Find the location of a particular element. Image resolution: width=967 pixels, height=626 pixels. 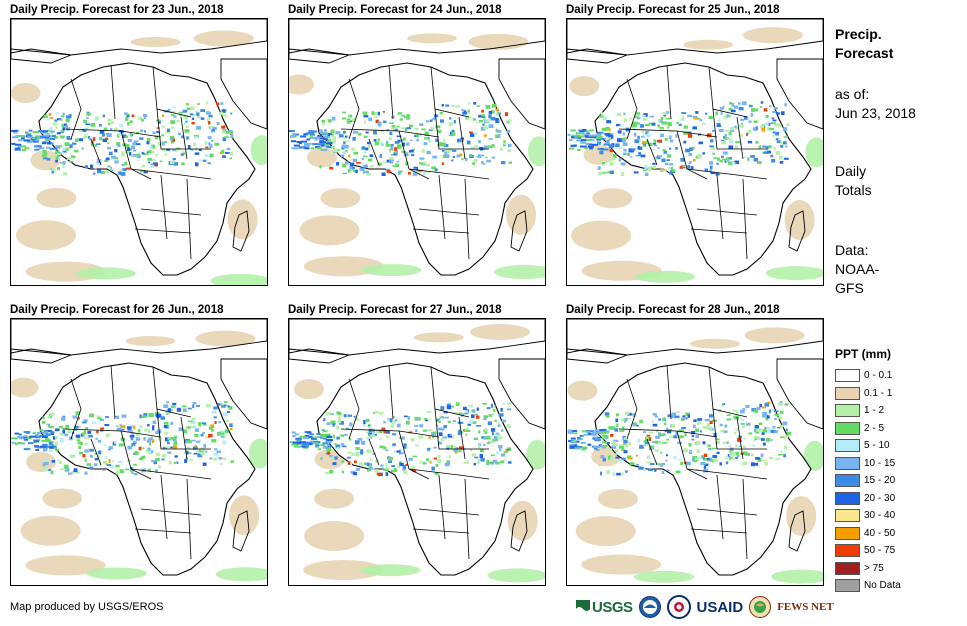

map-title: Precip. Forecast is located at coordinates (864, 44).